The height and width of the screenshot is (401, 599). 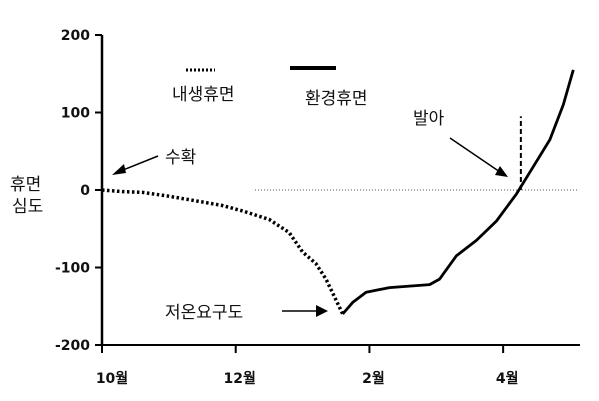 What do you see at coordinates (78, 191) in the screenshot?
I see `y-ticks: 200 100 0 -100 -200` at bounding box center [78, 191].